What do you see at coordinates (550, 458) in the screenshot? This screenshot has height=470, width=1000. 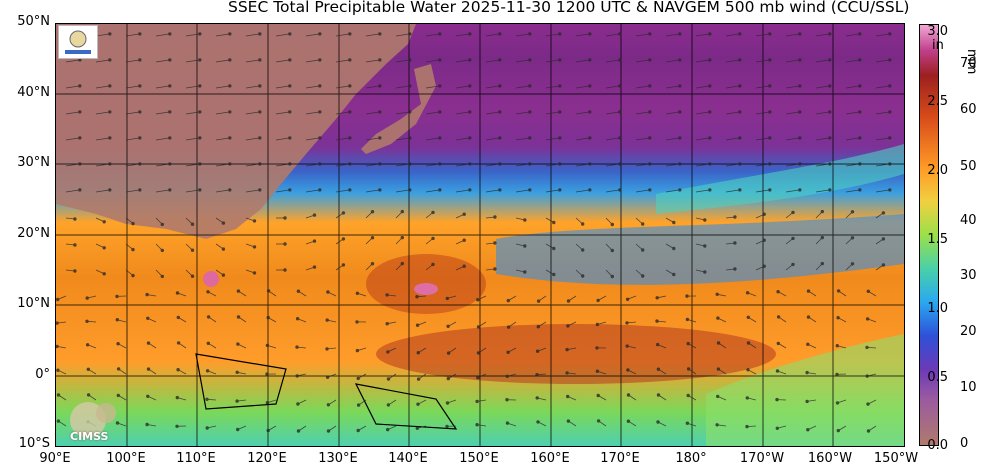 I see `lon-label: 160°E` at bounding box center [550, 458].